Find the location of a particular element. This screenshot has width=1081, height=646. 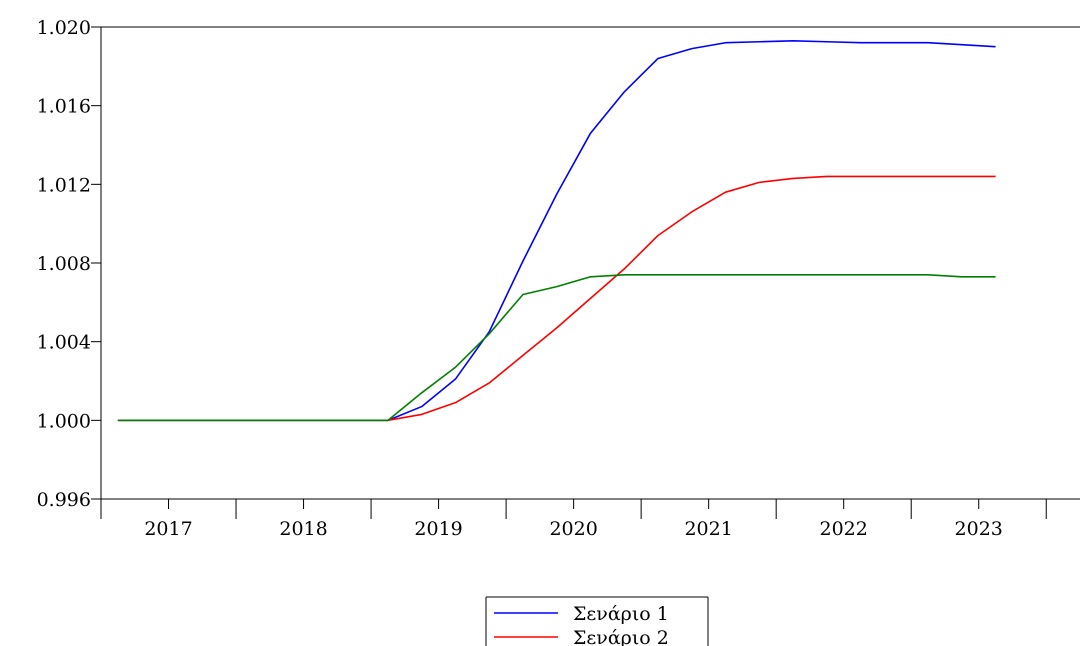

y-tick-label: 1.020 is located at coordinates (64, 28).